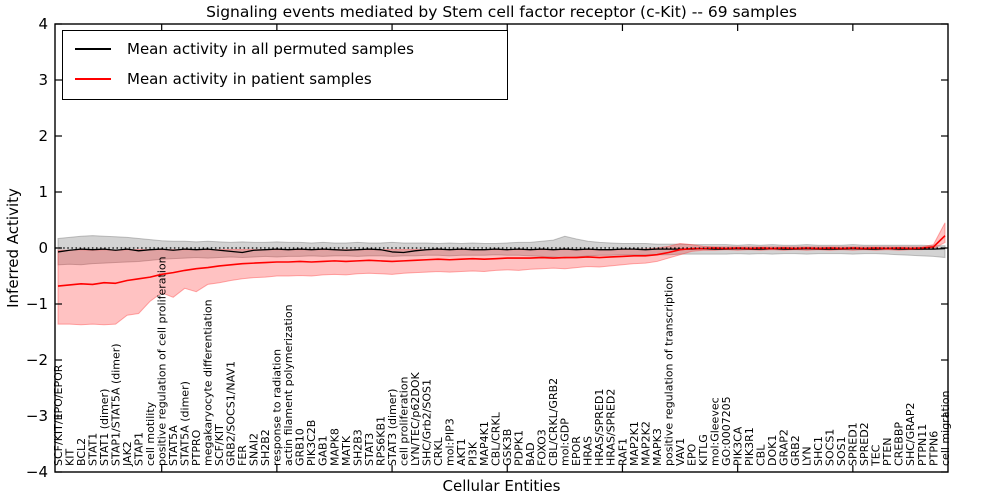 This screenshot has height=500, width=1000. I want to click on x-category-label: response to radiation, so click(277, 407).